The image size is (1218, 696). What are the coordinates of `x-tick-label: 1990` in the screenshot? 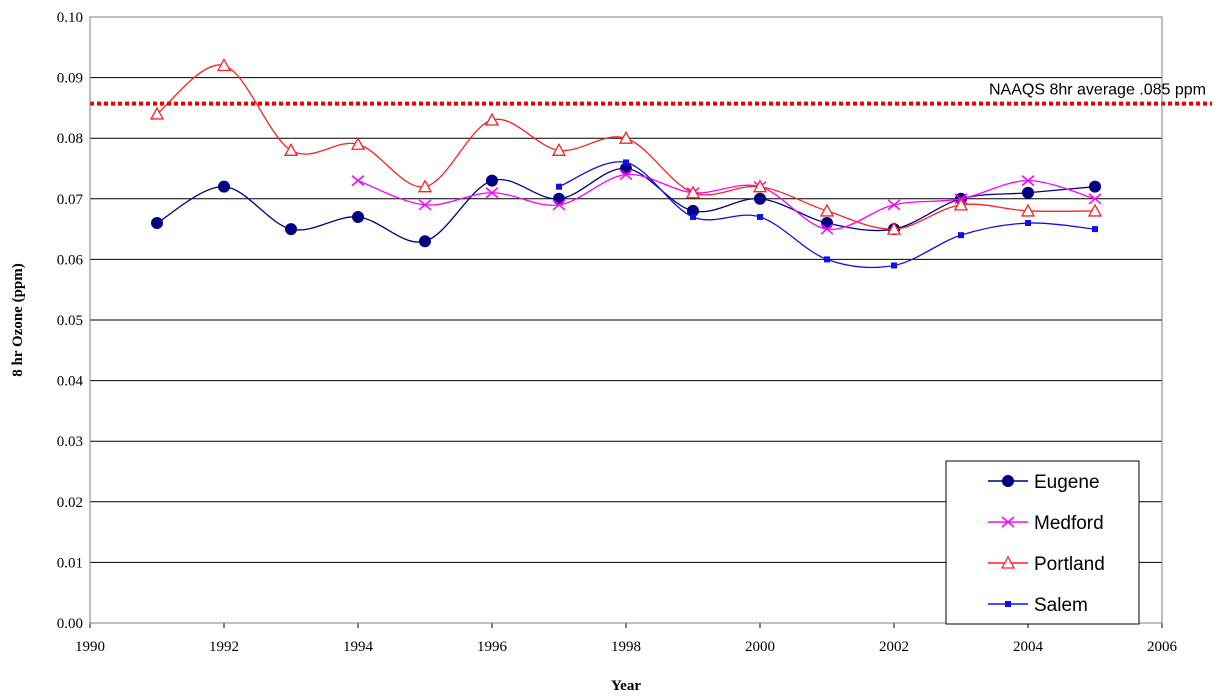 It's located at (90, 647).